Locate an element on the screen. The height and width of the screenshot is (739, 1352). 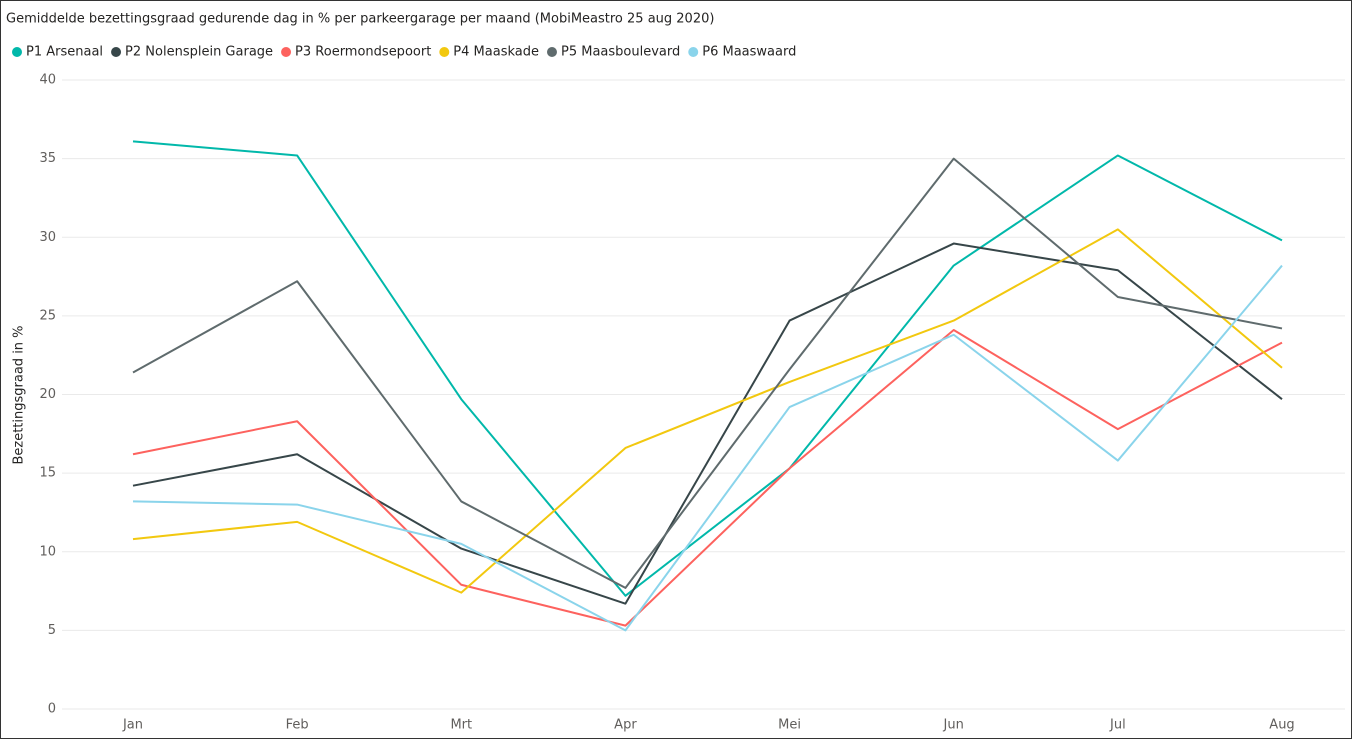
x-tick-label: Jul is located at coordinates (1117, 725).